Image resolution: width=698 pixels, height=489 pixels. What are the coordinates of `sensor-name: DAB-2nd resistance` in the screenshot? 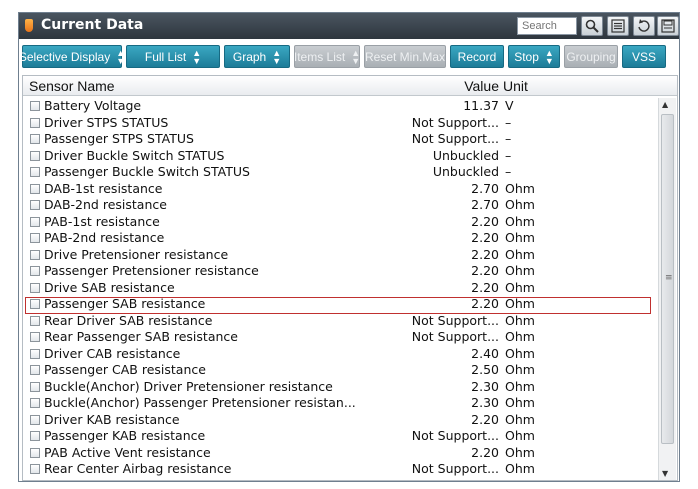 It's located at (105, 204).